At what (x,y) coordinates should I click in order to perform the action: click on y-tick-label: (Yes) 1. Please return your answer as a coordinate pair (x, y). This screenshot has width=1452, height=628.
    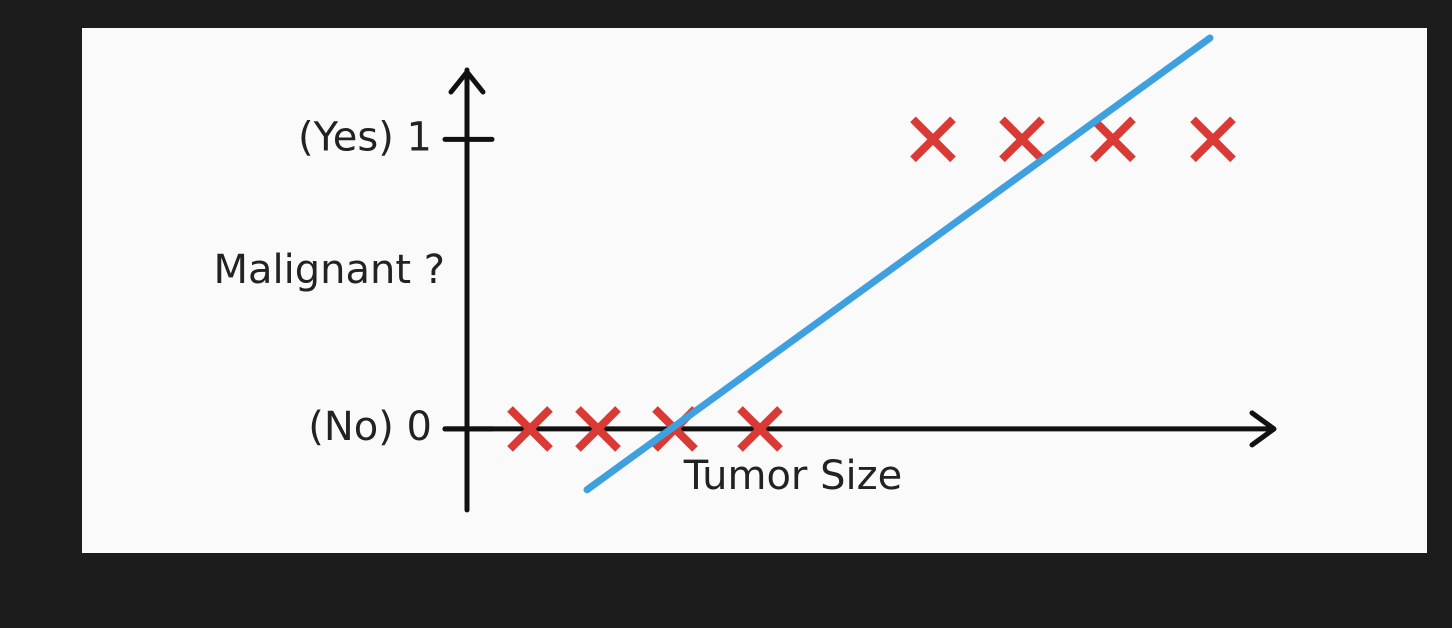
    Looking at the image, I should click on (365, 137).